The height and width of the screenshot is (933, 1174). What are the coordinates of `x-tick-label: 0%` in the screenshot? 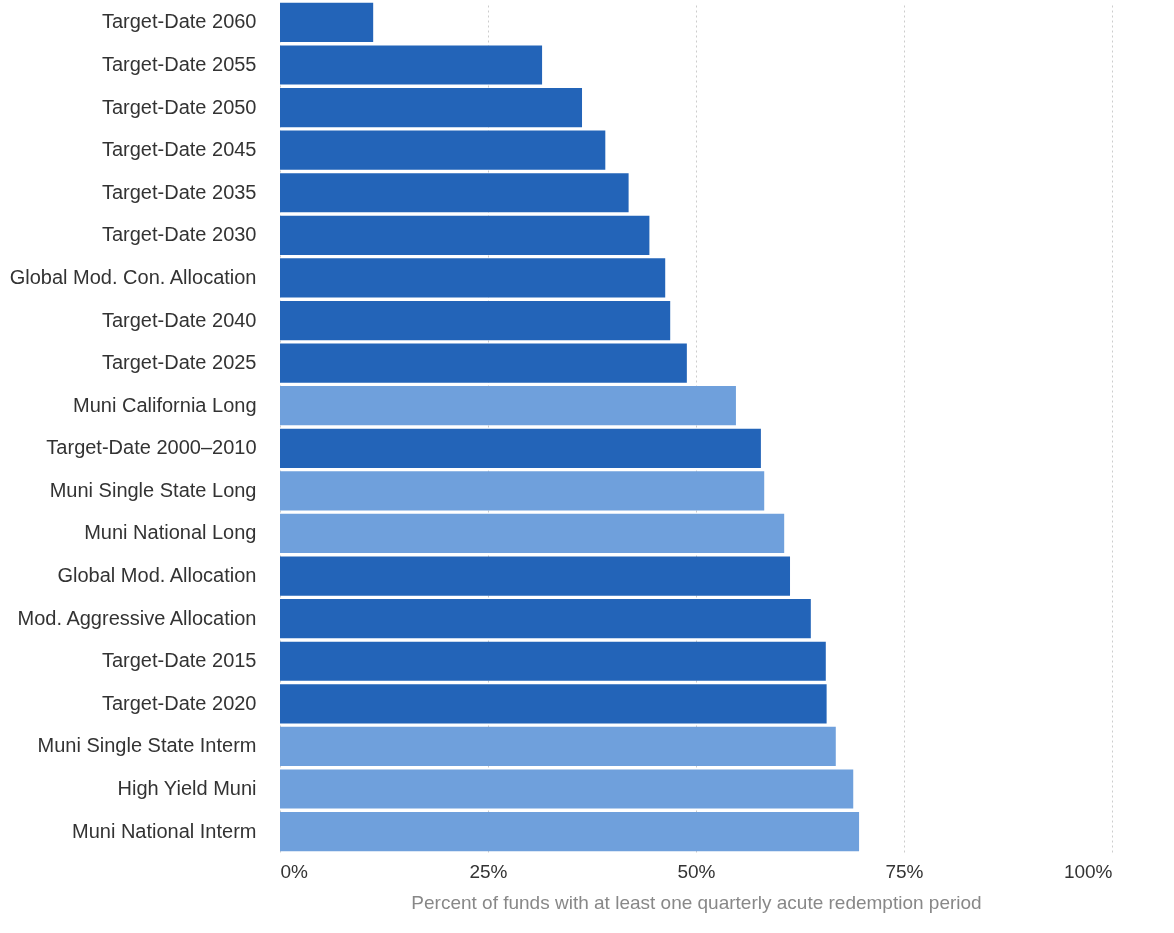 It's located at (294, 871).